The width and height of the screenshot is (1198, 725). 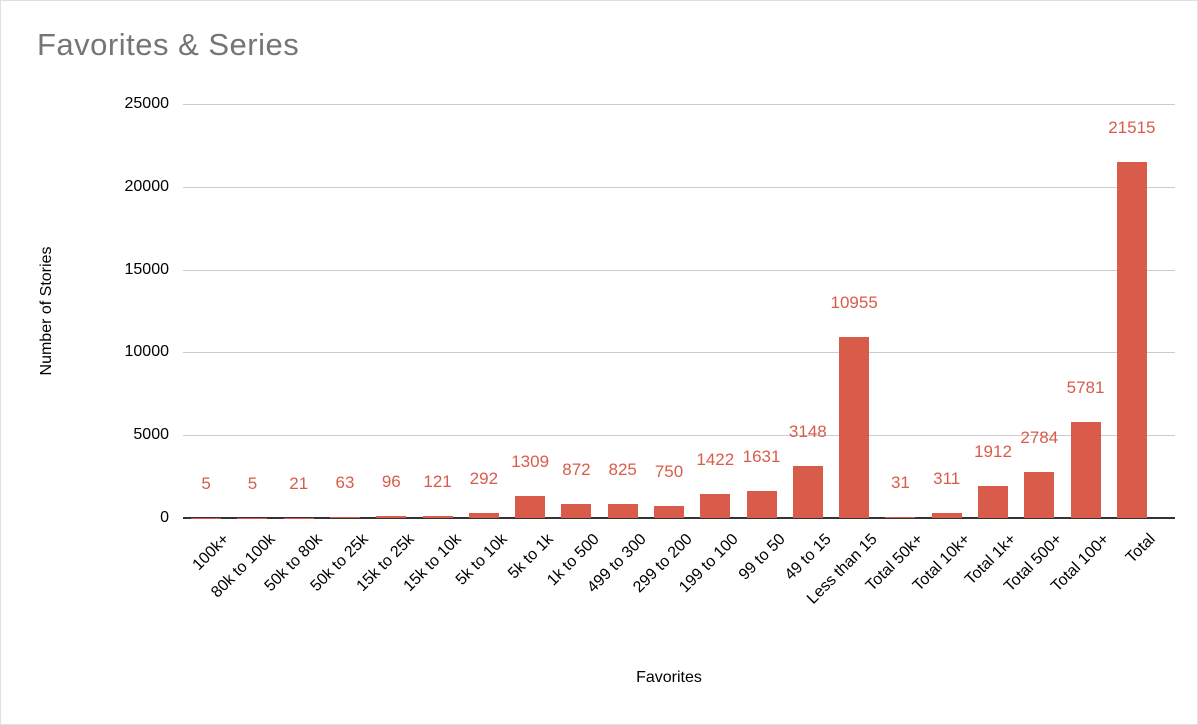 What do you see at coordinates (147, 103) in the screenshot?
I see `y-tick-label: 25000` at bounding box center [147, 103].